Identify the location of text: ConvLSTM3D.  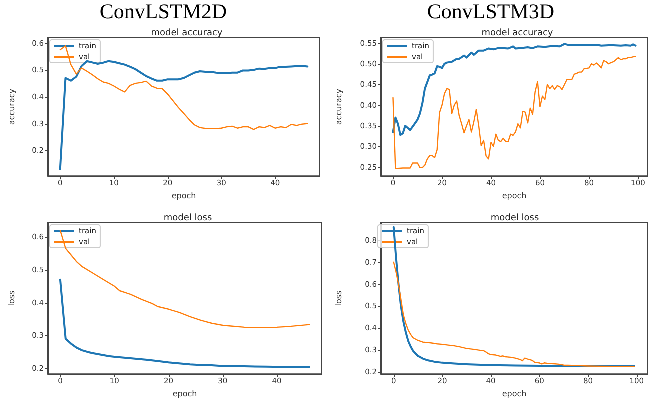
(491, 12).